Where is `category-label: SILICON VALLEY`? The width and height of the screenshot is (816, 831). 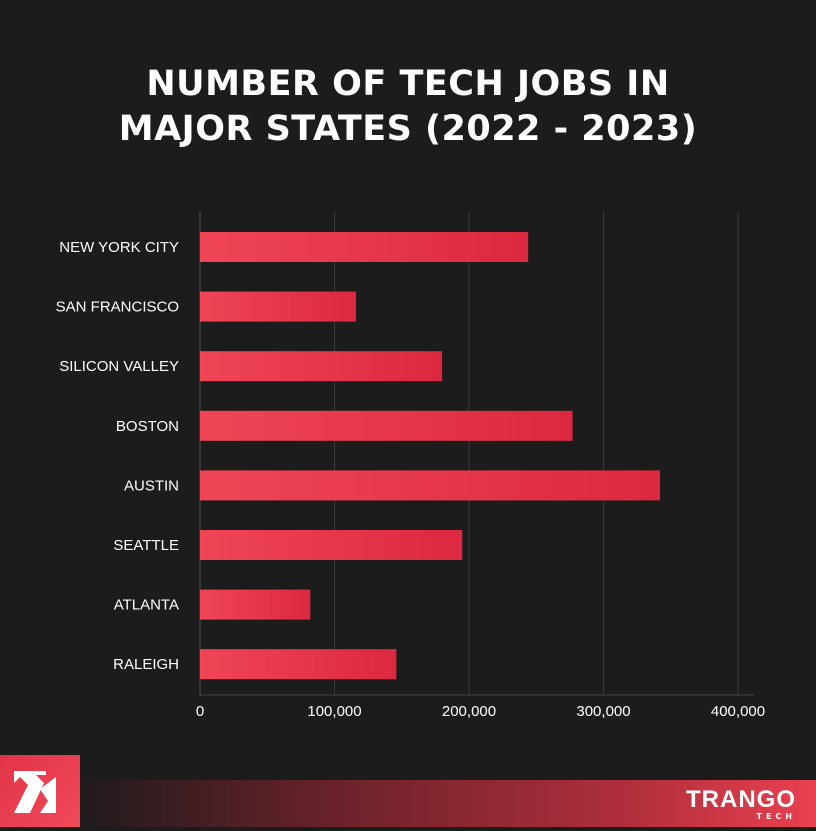 category-label: SILICON VALLEY is located at coordinates (119, 366).